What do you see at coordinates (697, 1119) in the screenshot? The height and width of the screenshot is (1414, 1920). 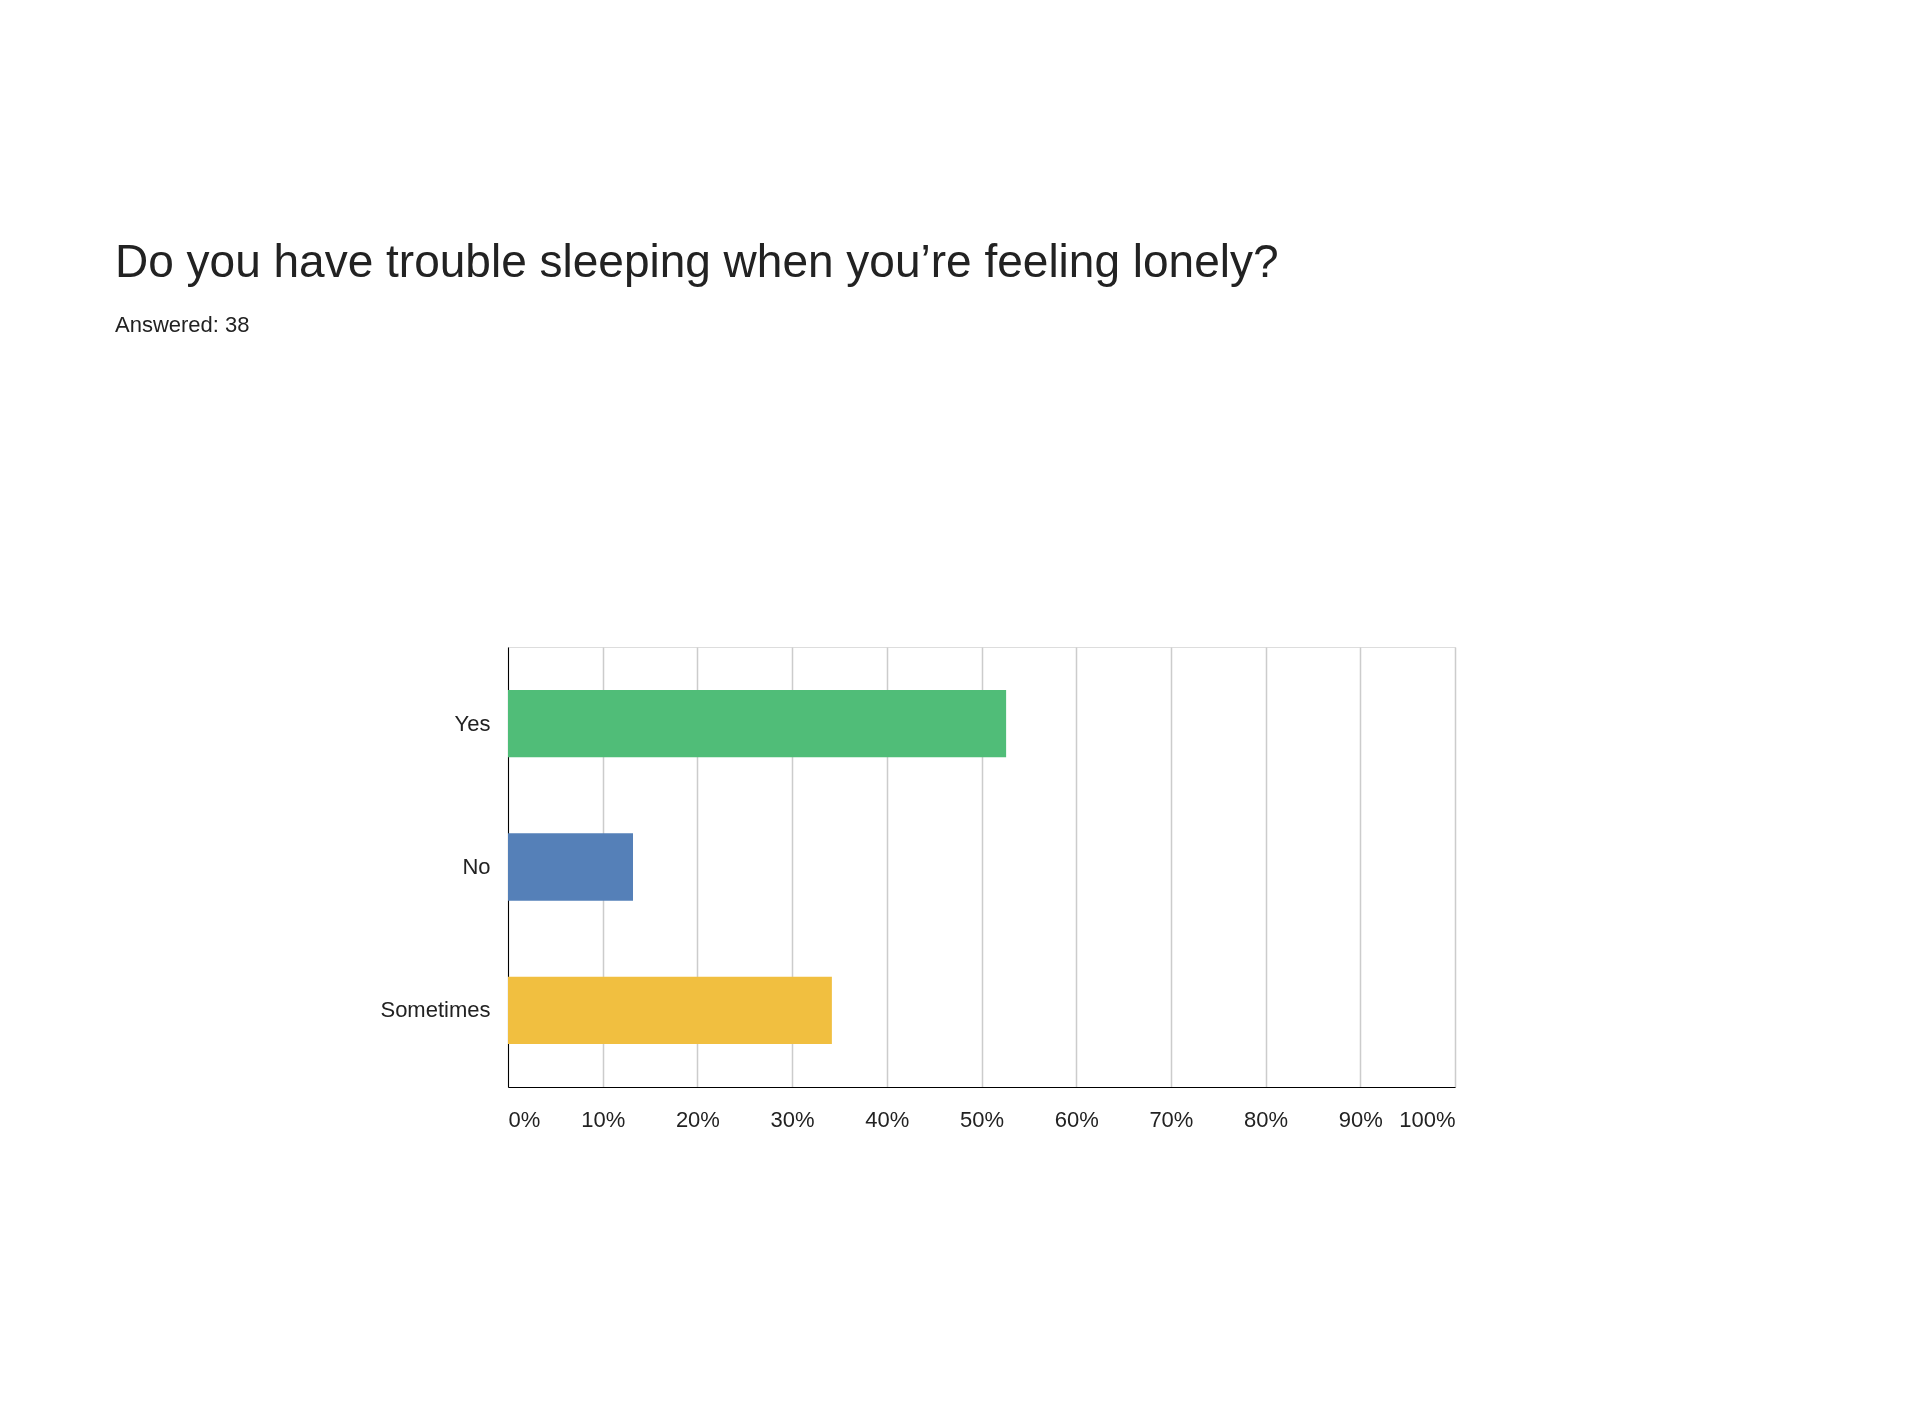 I see `x-tick-label: 20%` at bounding box center [697, 1119].